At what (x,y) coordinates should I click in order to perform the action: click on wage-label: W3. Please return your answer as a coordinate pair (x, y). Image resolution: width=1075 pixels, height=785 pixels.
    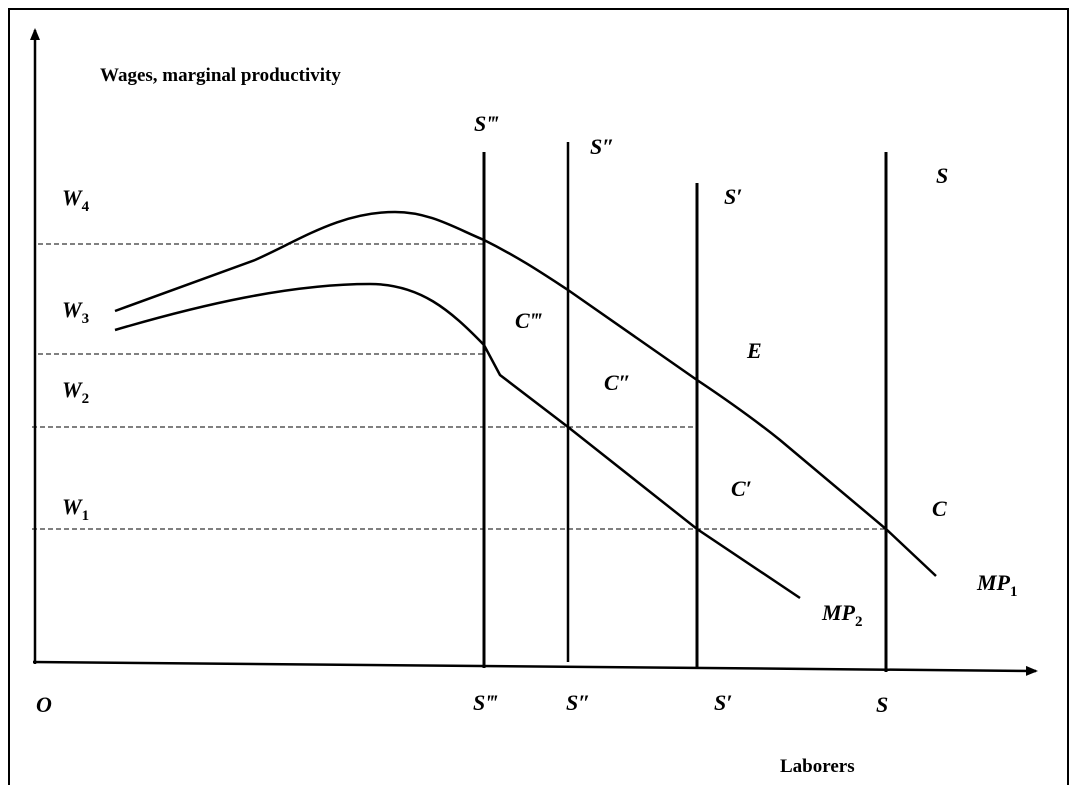
    Looking at the image, I should click on (75, 312).